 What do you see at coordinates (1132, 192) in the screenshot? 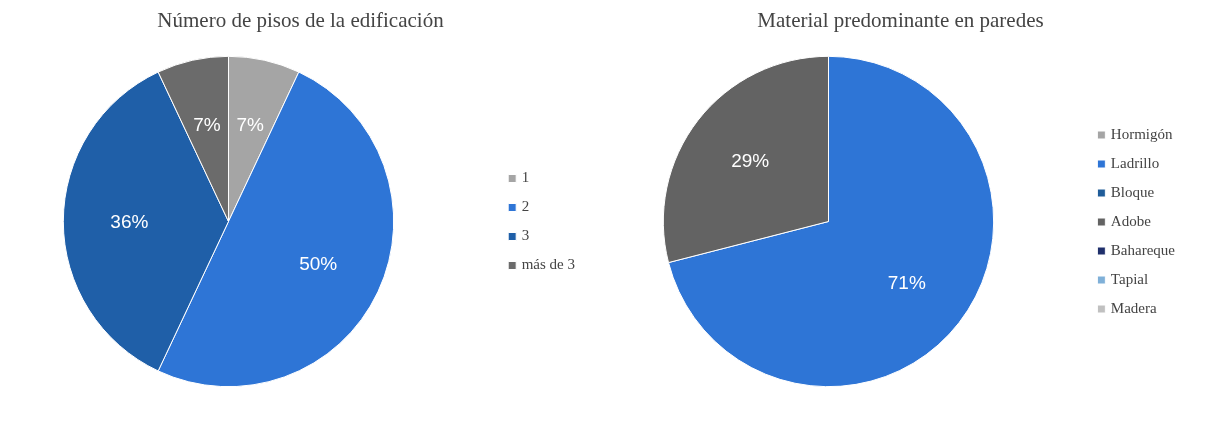
I see `legend-label: Bloque` at bounding box center [1132, 192].